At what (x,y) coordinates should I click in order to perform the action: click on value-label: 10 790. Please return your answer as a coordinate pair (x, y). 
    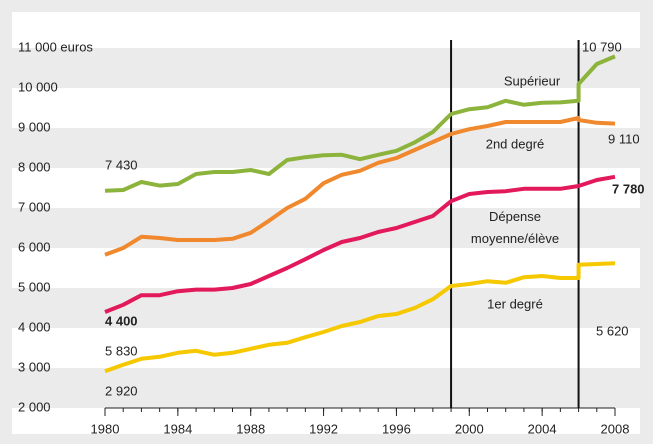
    Looking at the image, I should click on (602, 46).